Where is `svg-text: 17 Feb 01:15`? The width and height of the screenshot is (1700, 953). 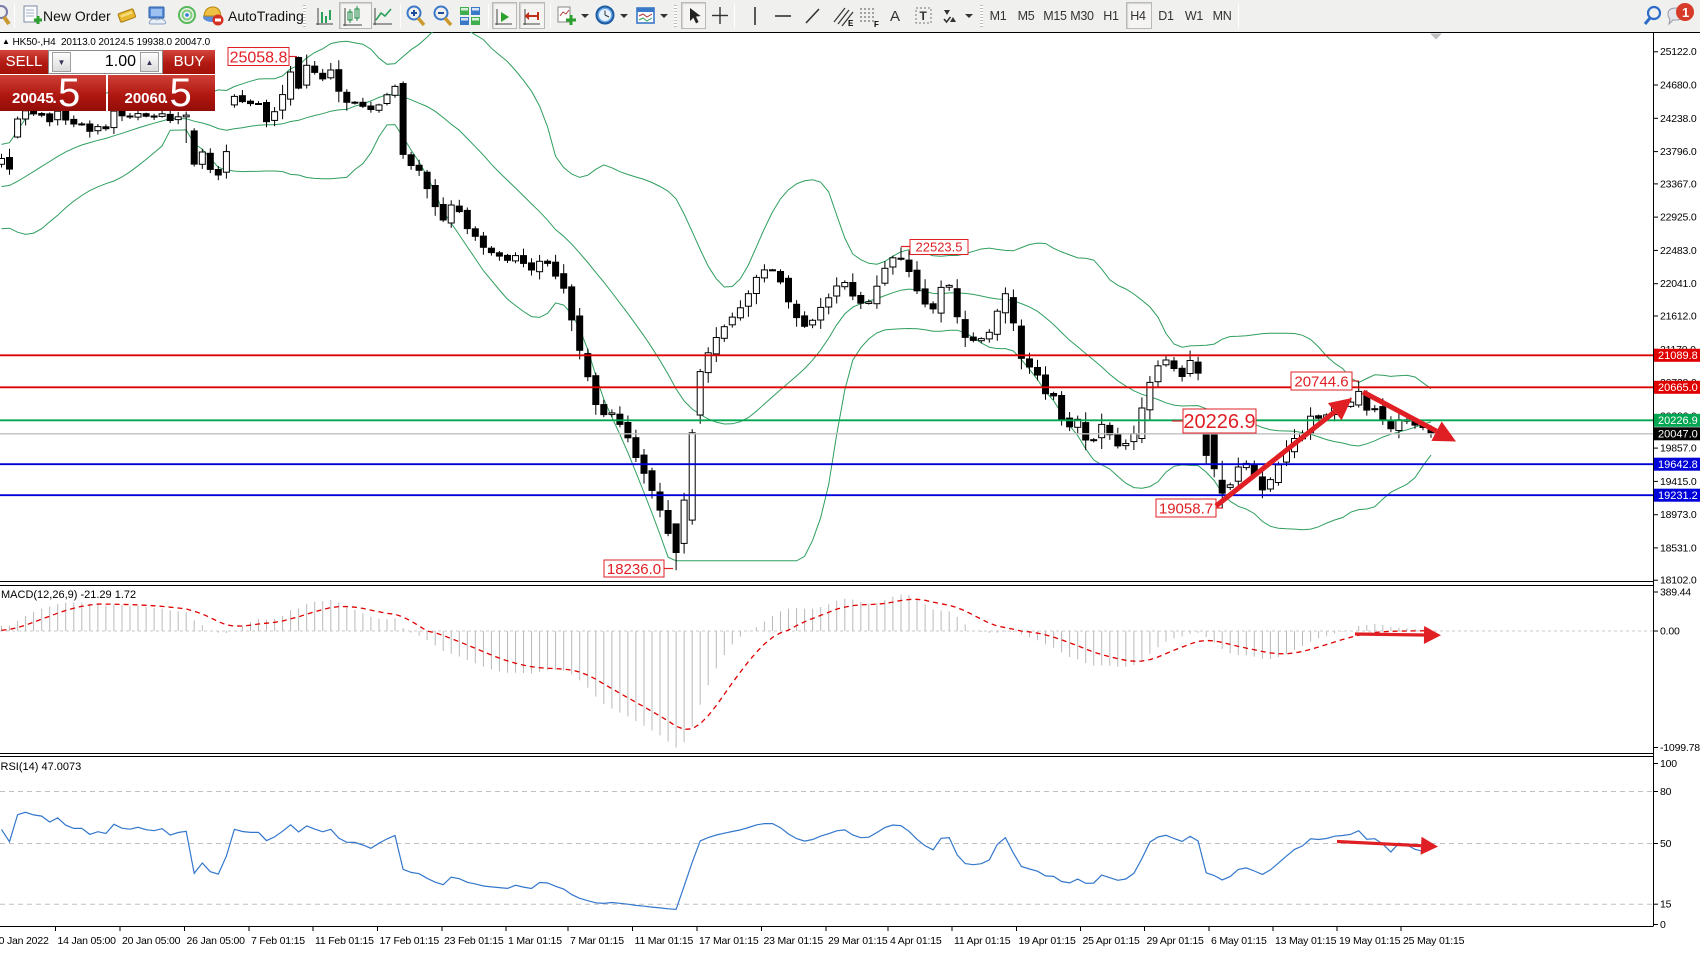
svg-text: 17 Feb 01:15 is located at coordinates (410, 941).